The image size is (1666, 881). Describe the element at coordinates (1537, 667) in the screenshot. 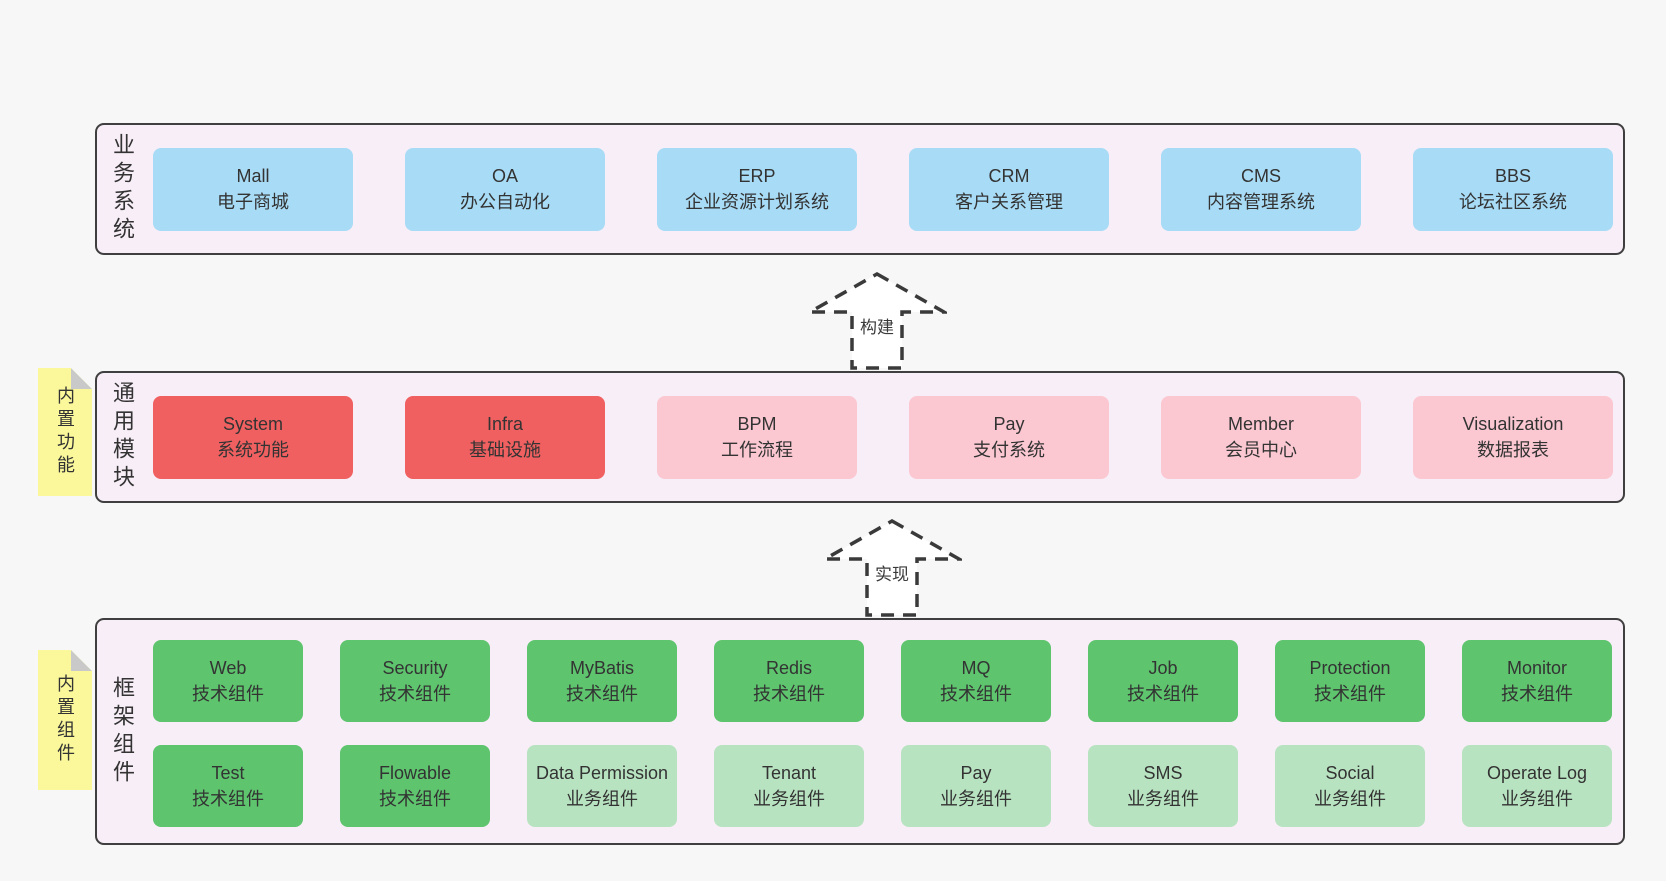

I see `box-title: Monitor` at that location.